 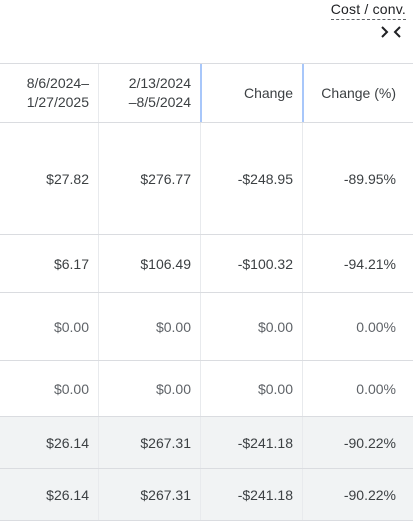 What do you see at coordinates (206, 32) in the screenshot?
I see `table-top-bar: Cost / conv.` at bounding box center [206, 32].